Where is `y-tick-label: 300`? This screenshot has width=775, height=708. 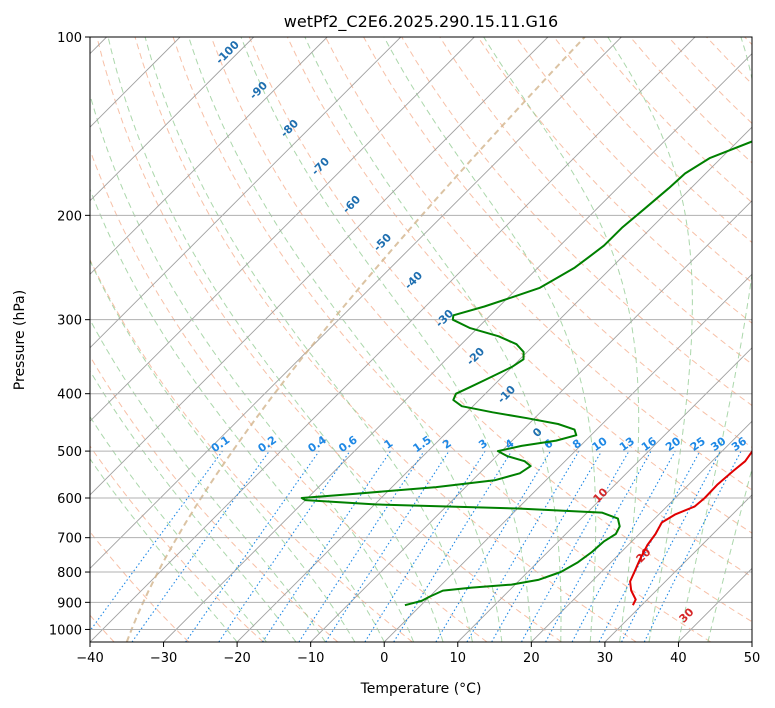 y-tick-label: 300 is located at coordinates (69, 321).